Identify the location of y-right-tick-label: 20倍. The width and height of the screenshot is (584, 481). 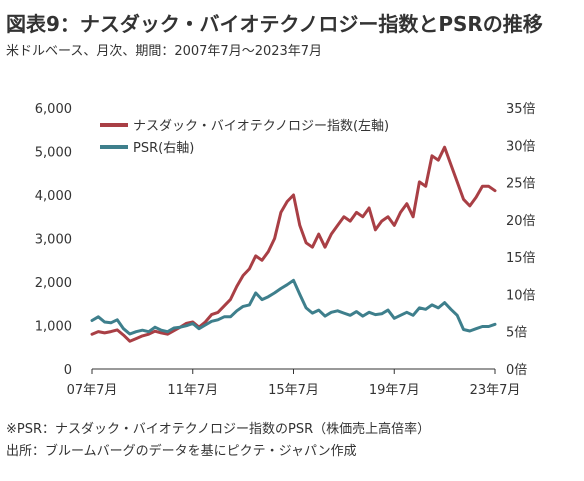
(521, 221).